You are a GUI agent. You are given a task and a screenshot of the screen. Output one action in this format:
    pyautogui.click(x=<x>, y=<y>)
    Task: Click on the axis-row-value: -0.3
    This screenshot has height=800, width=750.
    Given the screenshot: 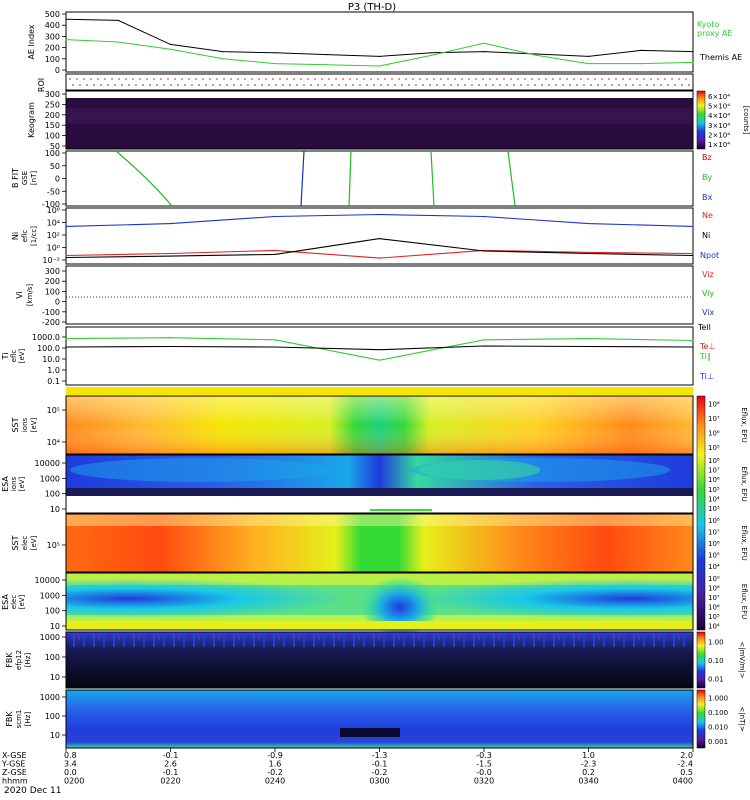 What is the action you would take?
    pyautogui.click(x=484, y=755)
    